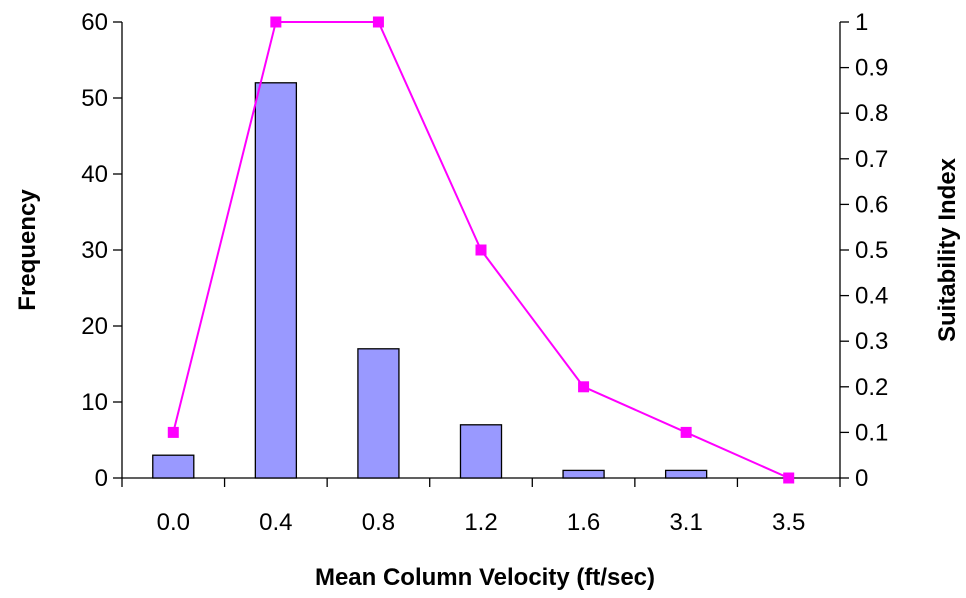 The width and height of the screenshot is (966, 598). What do you see at coordinates (871, 113) in the screenshot?
I see `right-tick-label: 0.8` at bounding box center [871, 113].